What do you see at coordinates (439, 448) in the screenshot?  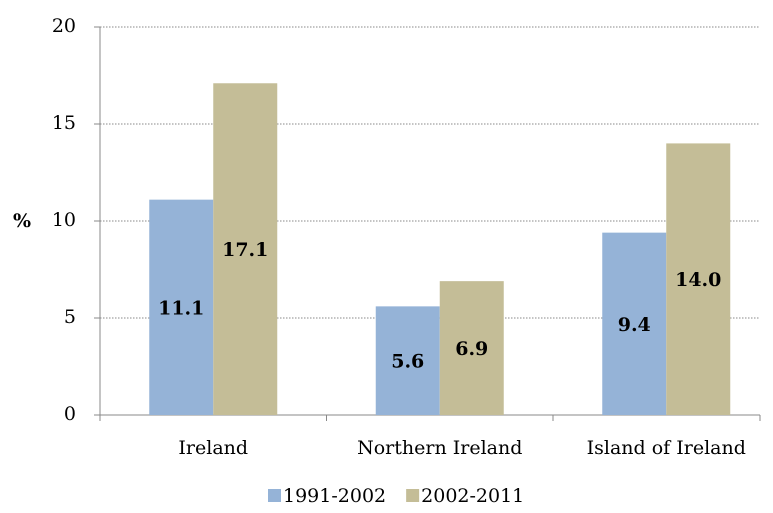 I see `x-tick-label: Northern Ireland` at bounding box center [439, 448].